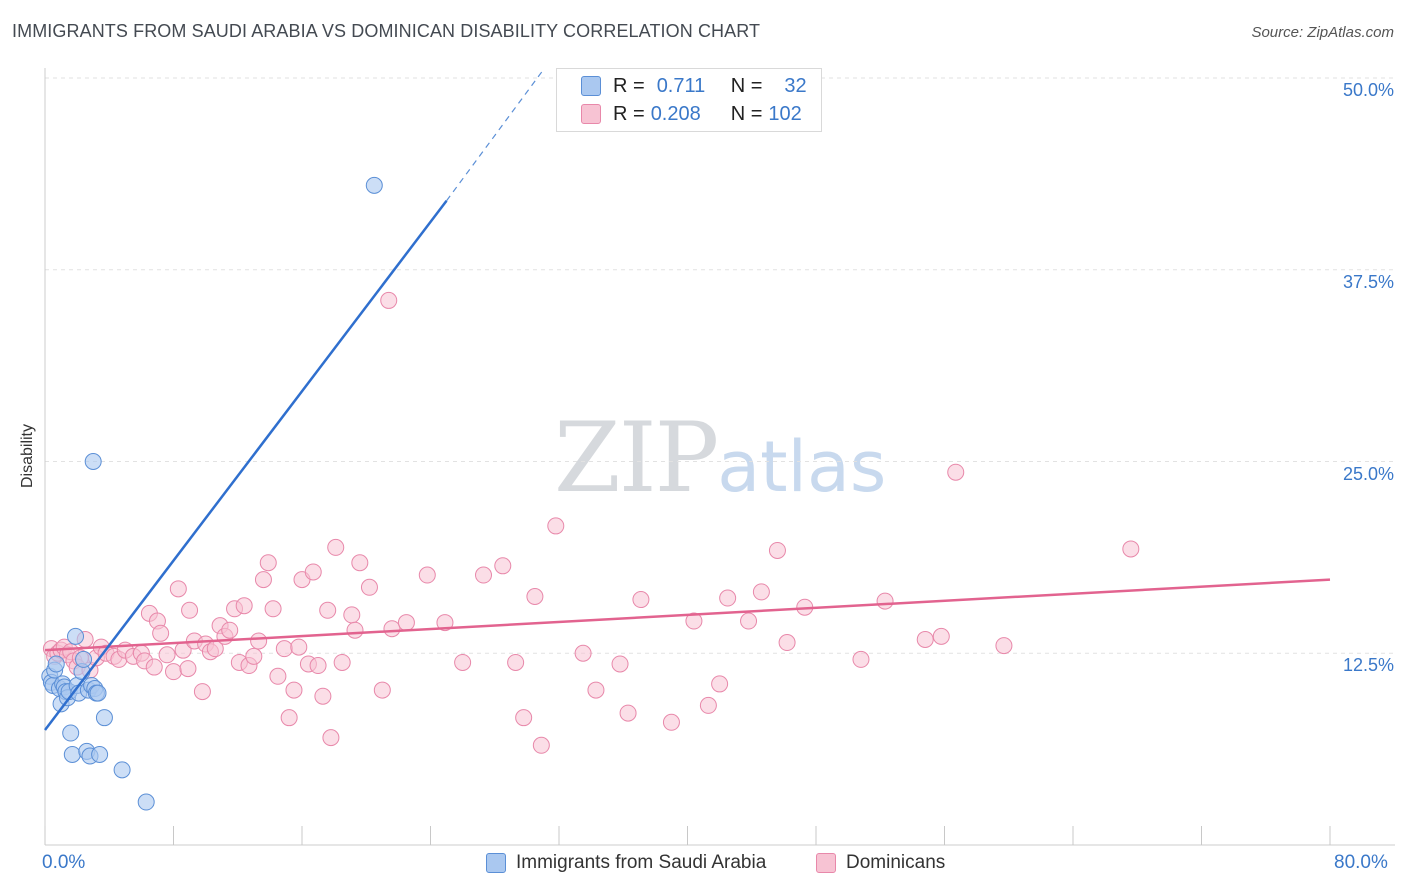 This screenshot has width=1406, height=892. What do you see at coordinates (496, 863) in the screenshot?
I see `legend-swatch-blue` at bounding box center [496, 863].